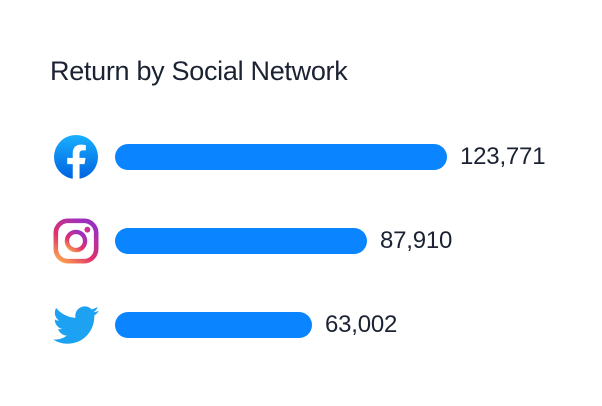  Describe the element at coordinates (199, 71) in the screenshot. I see `chart-title: Return by Social Network` at that location.